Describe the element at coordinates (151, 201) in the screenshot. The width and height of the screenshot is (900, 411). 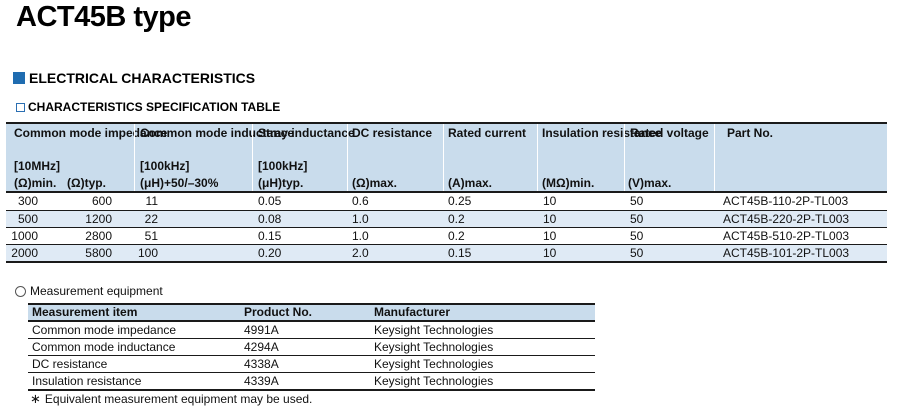
I see `cell-inductance: 11` at that location.